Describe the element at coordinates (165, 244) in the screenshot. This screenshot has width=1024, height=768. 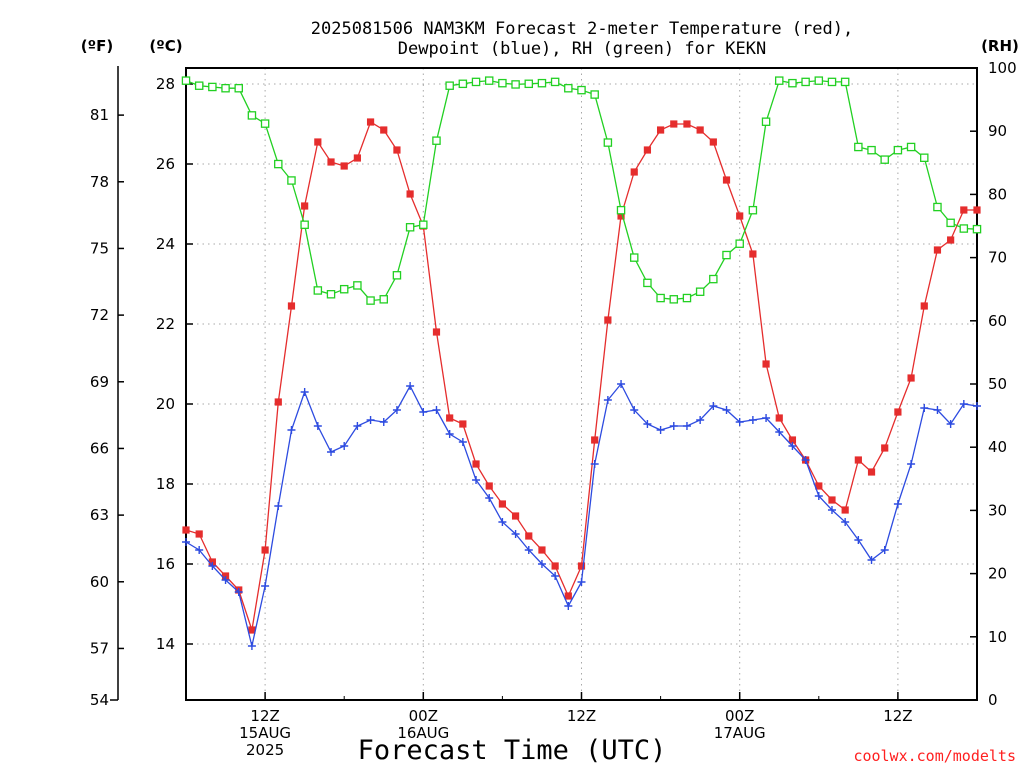
I see `celsius-tick-label: 24` at that location.